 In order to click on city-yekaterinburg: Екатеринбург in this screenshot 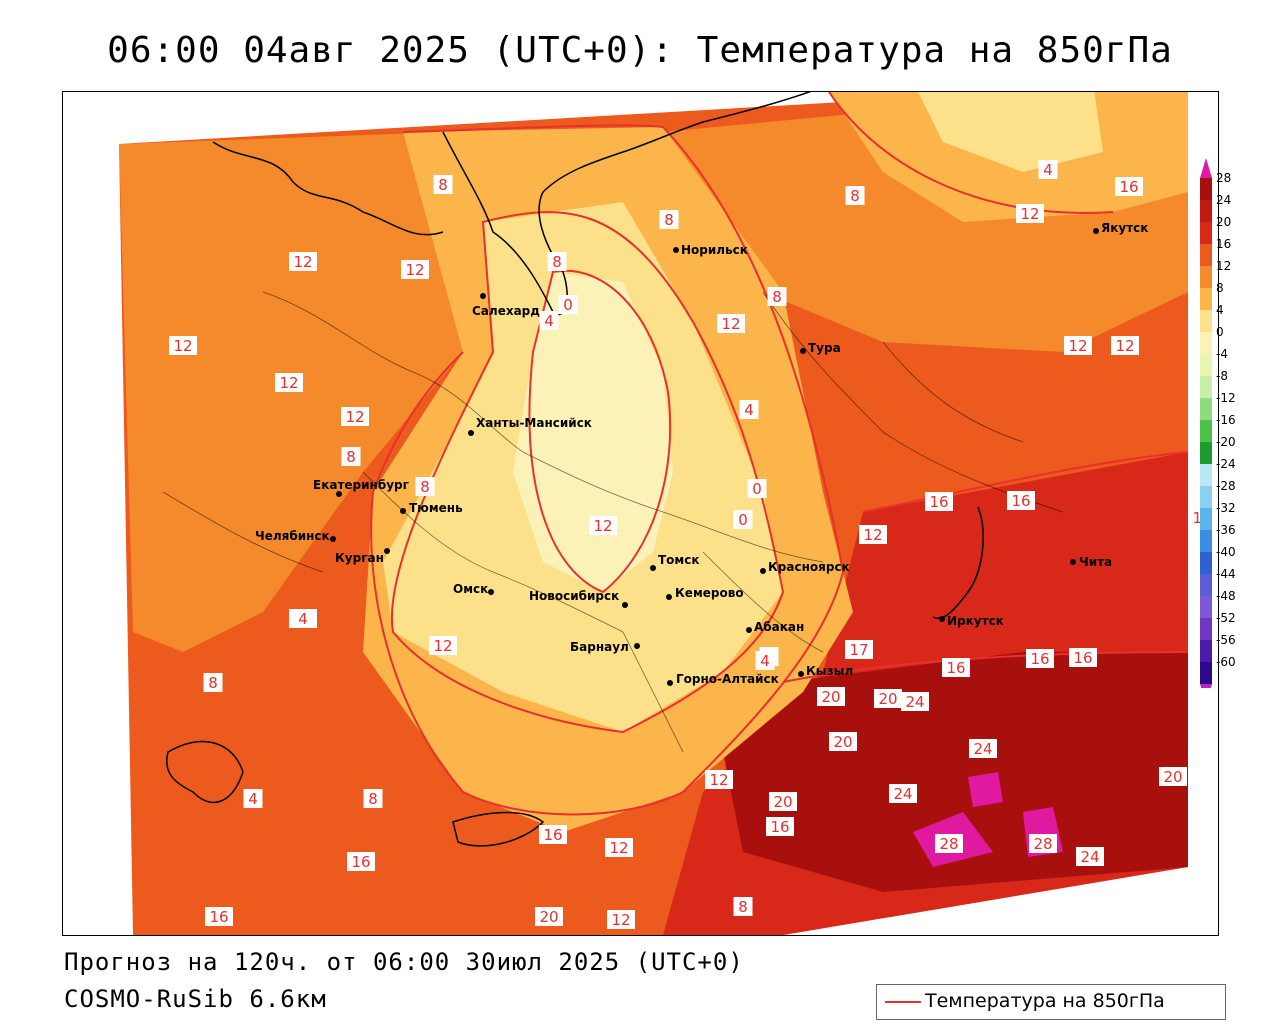, I will do `click(361, 487)`.